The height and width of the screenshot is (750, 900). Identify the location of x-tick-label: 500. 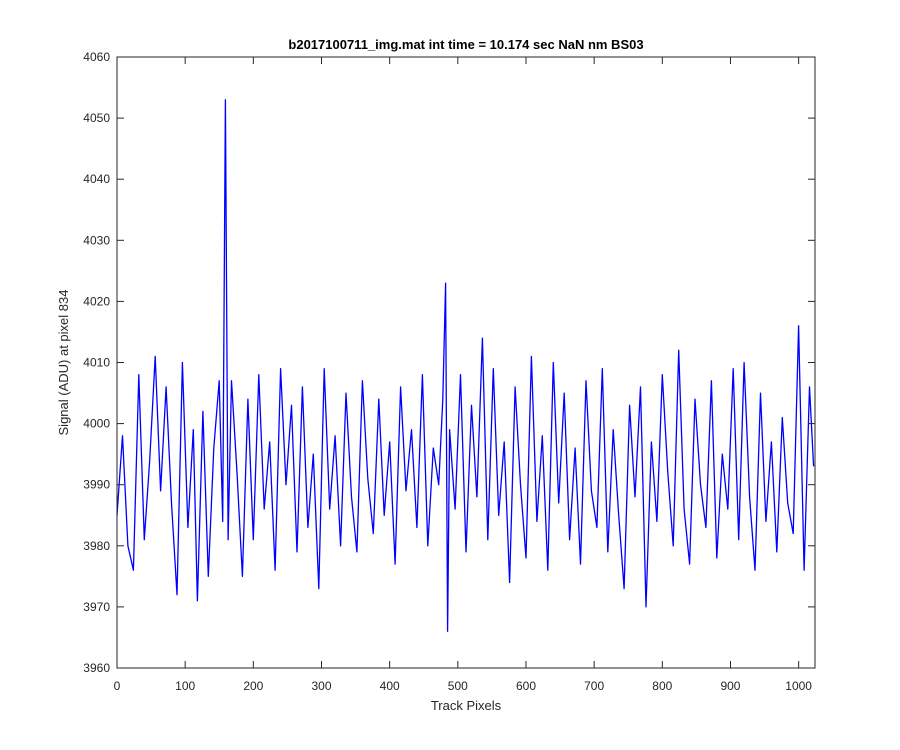
(458, 686).